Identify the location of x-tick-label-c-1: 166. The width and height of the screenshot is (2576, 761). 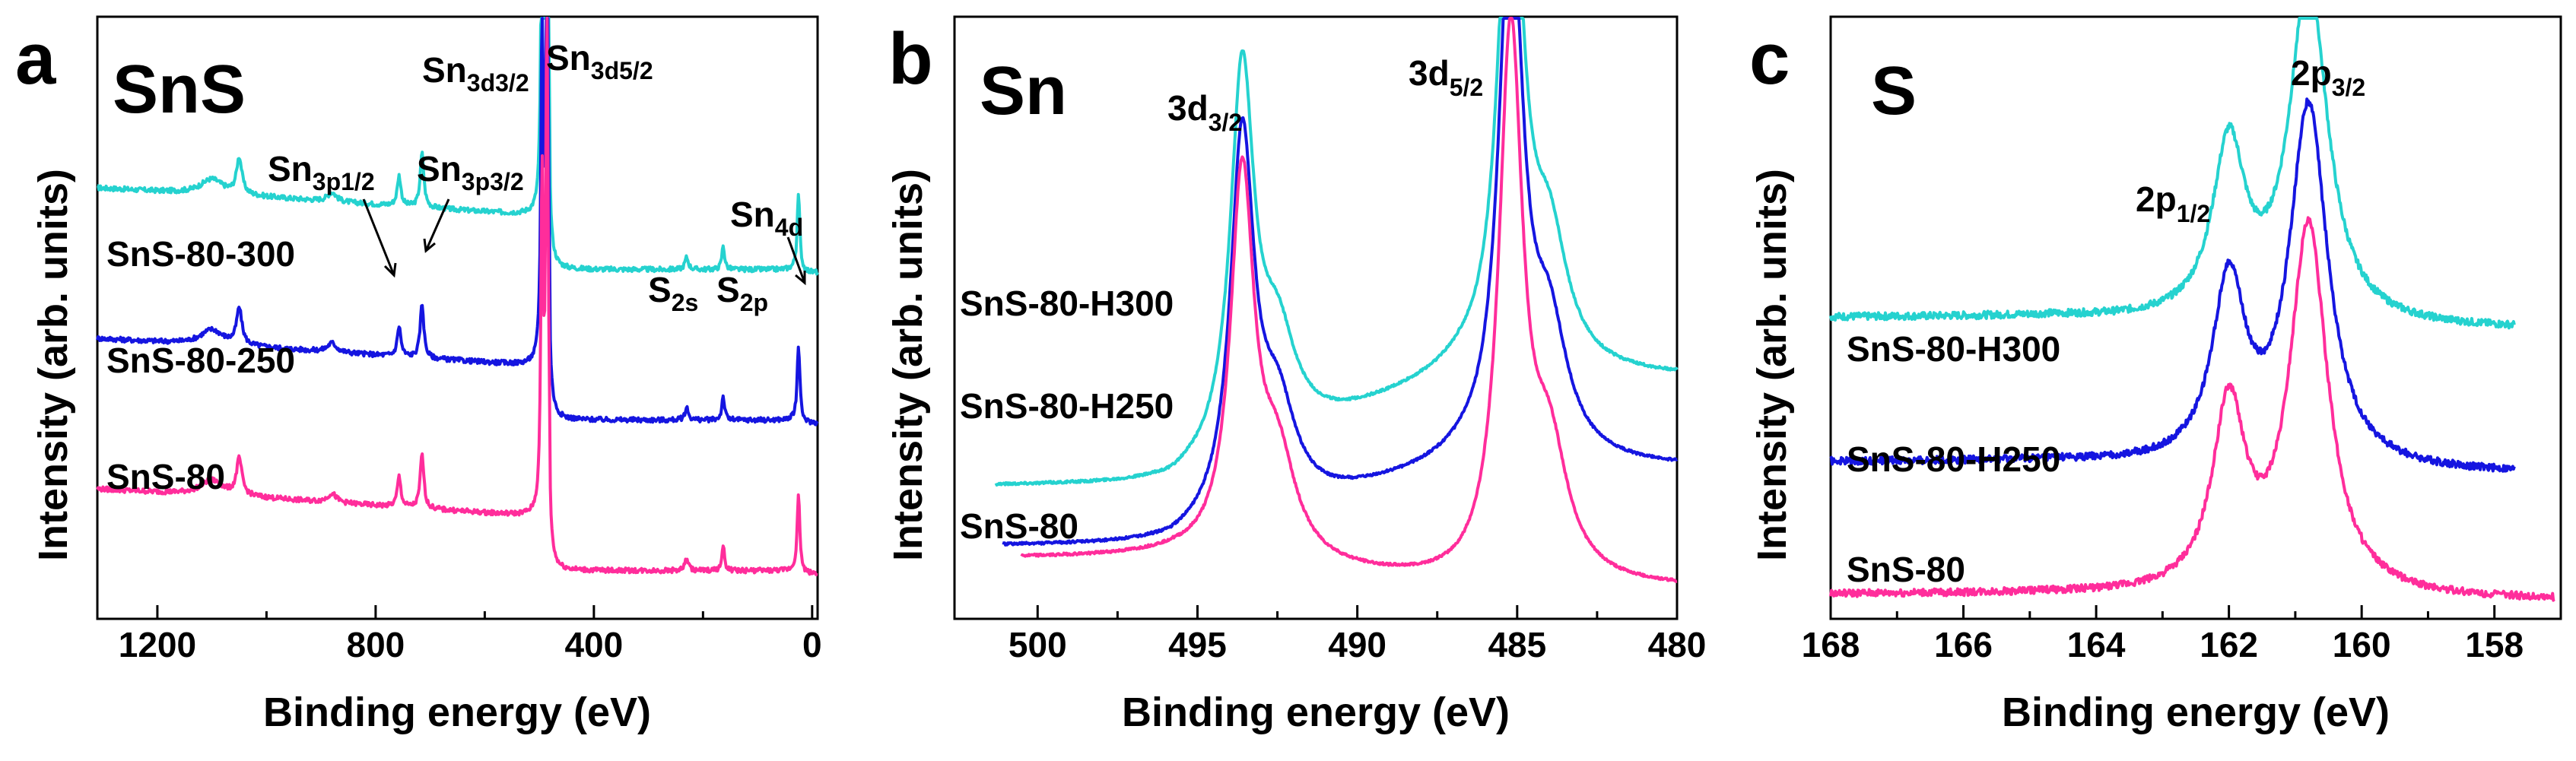
(1964, 644).